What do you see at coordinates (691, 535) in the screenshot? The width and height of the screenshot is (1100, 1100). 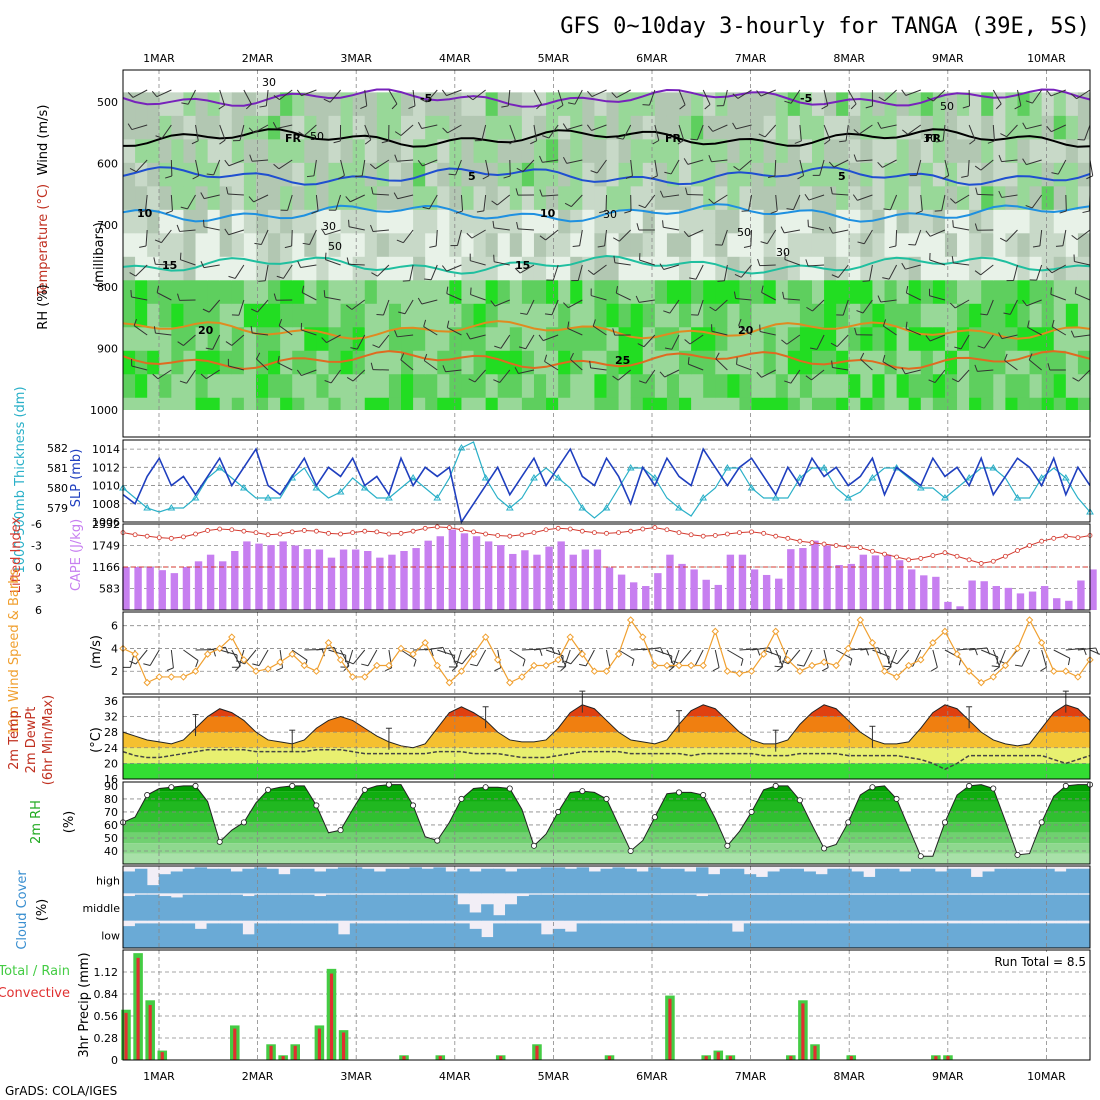 I see `lifted-index-marker` at bounding box center [691, 535].